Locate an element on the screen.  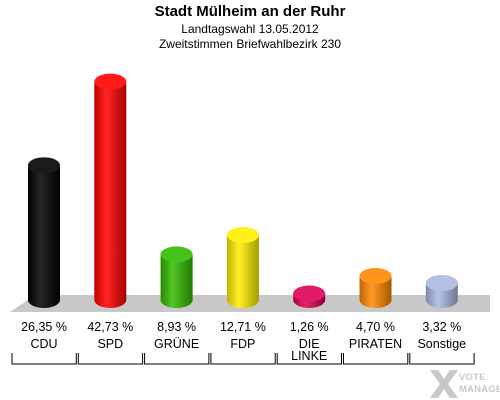
vote-manager-logo is located at coordinates (462, 383).